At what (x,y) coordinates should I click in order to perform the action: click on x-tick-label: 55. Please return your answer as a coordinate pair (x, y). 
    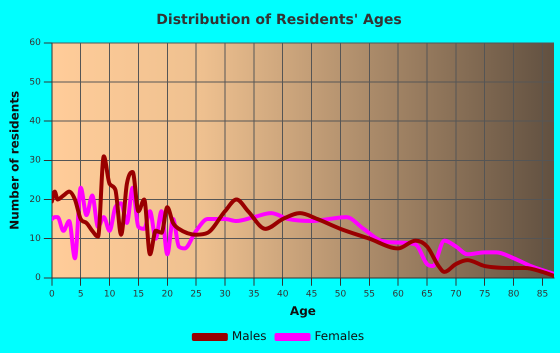
    Looking at the image, I should click on (370, 295).